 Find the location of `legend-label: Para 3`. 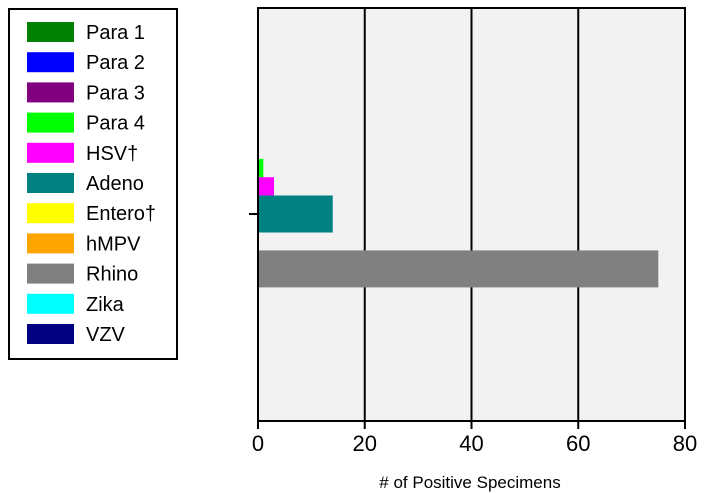

legend-label: Para 3 is located at coordinates (115, 93).